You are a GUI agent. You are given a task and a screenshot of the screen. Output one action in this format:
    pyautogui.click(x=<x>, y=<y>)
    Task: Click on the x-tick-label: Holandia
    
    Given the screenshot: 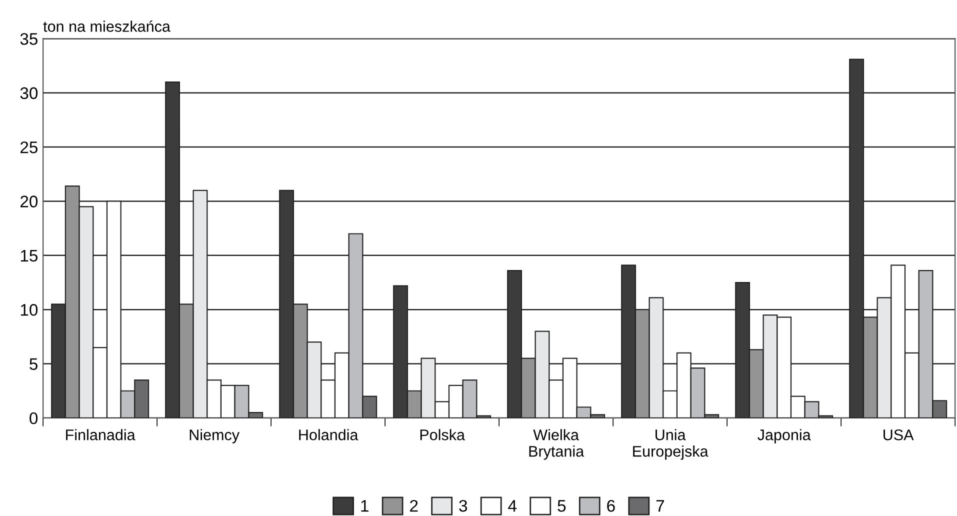 What is the action you would take?
    pyautogui.click(x=328, y=434)
    